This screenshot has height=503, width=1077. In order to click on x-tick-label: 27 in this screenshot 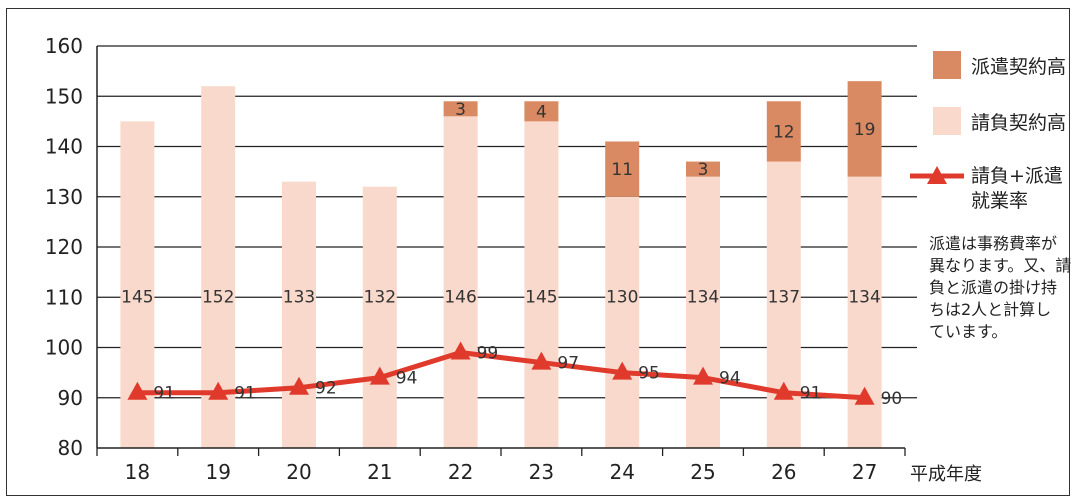, I will do `click(864, 472)`.